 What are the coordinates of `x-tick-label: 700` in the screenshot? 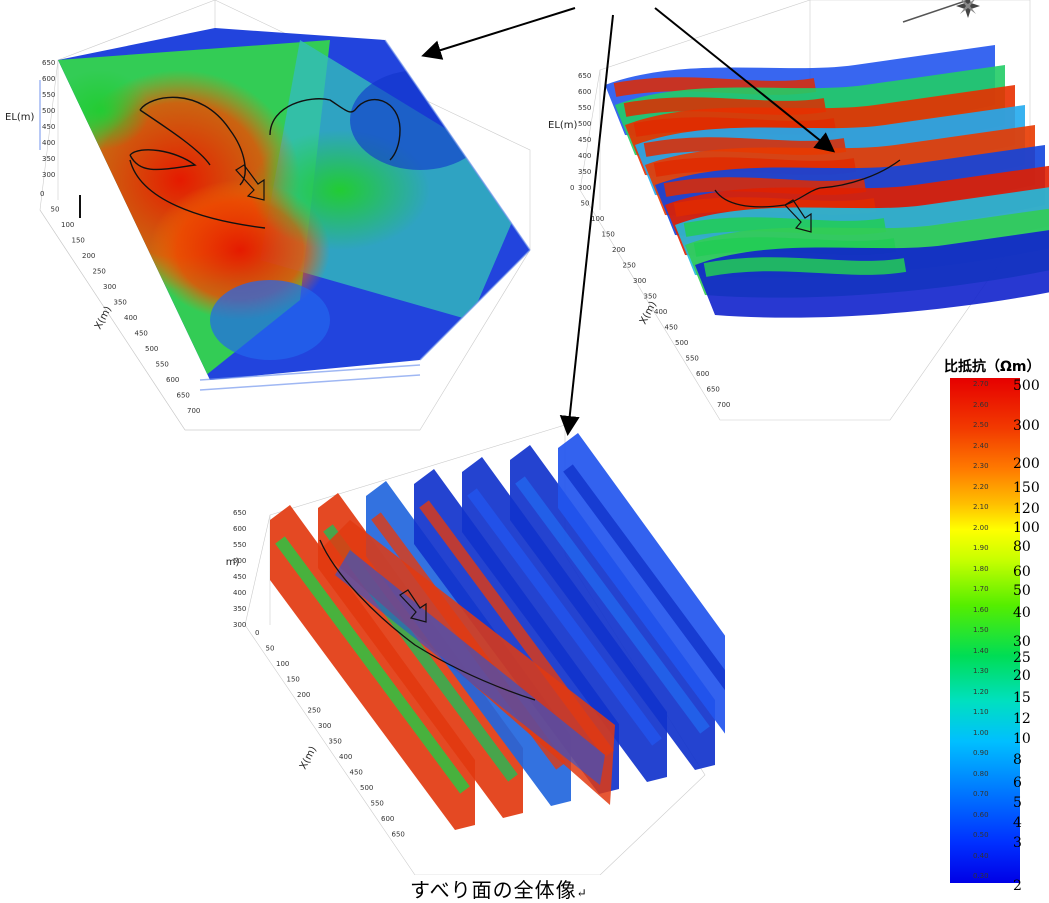 It's located at (723, 405).